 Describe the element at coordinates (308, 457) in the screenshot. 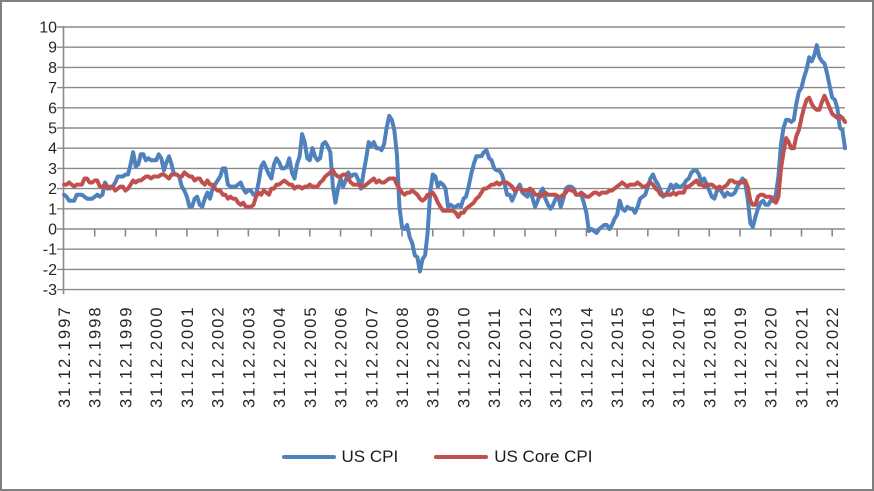

I see `us-cpi-line-swatch` at that location.